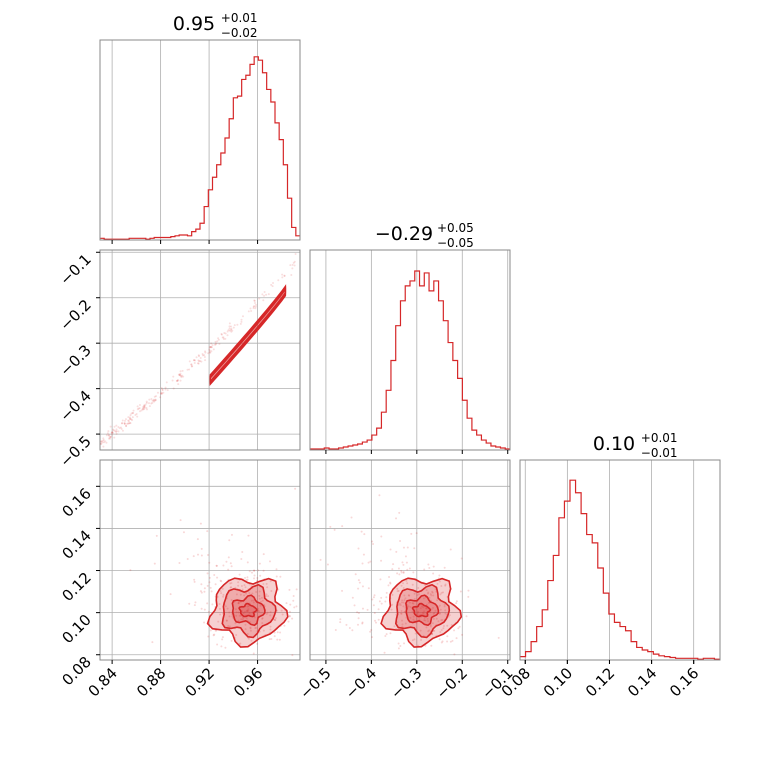 This screenshot has height=760, width=760. I want to click on panel-bg, so click(200, 140).